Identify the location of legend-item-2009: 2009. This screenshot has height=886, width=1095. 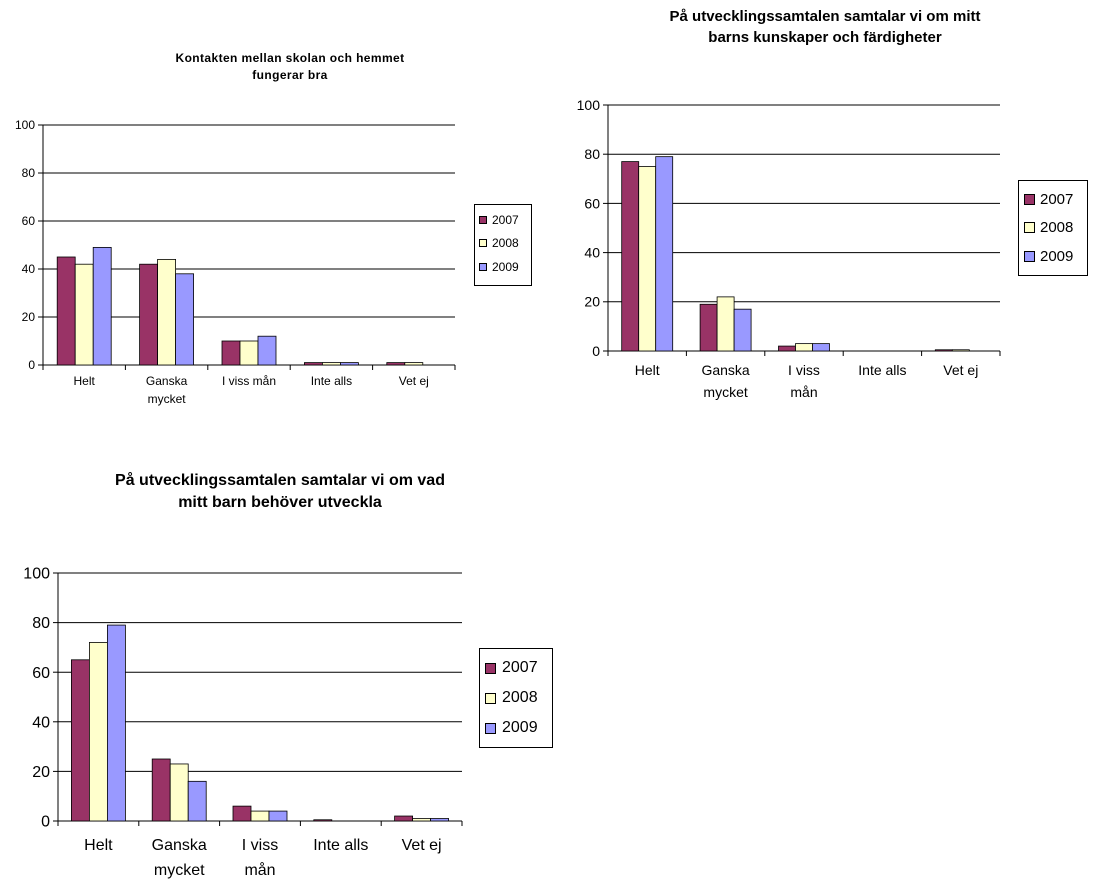
(516, 728).